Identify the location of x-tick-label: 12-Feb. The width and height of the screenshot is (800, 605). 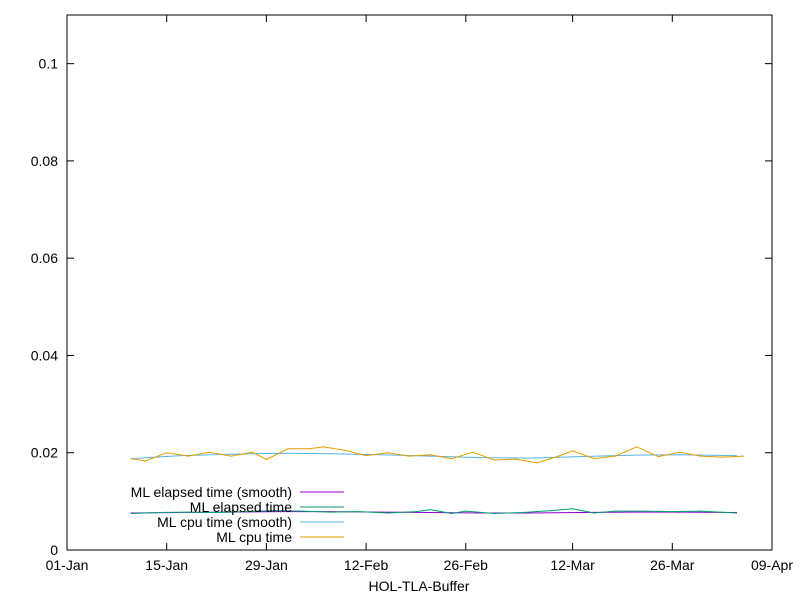
(366, 565).